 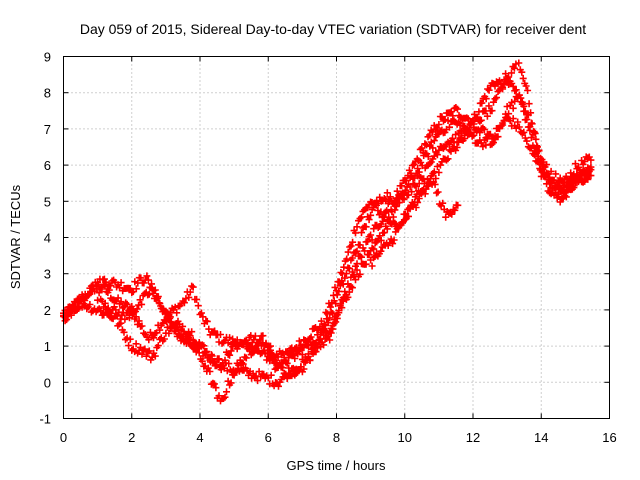 I want to click on x-tick-label: 8, so click(x=336, y=437).